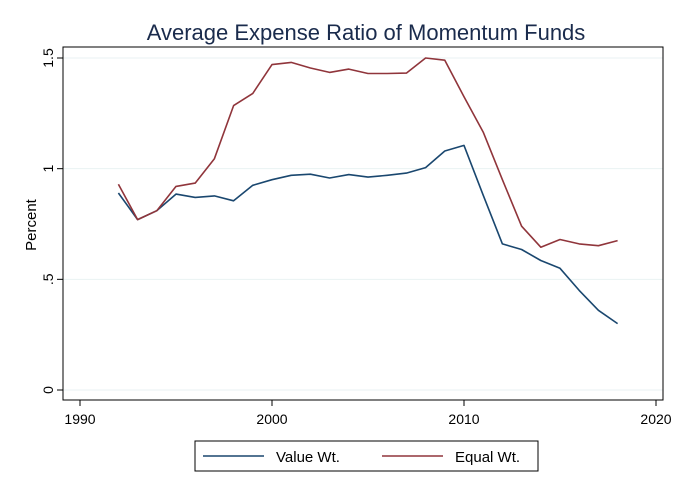  I want to click on y-tick-label: 1, so click(48, 169).